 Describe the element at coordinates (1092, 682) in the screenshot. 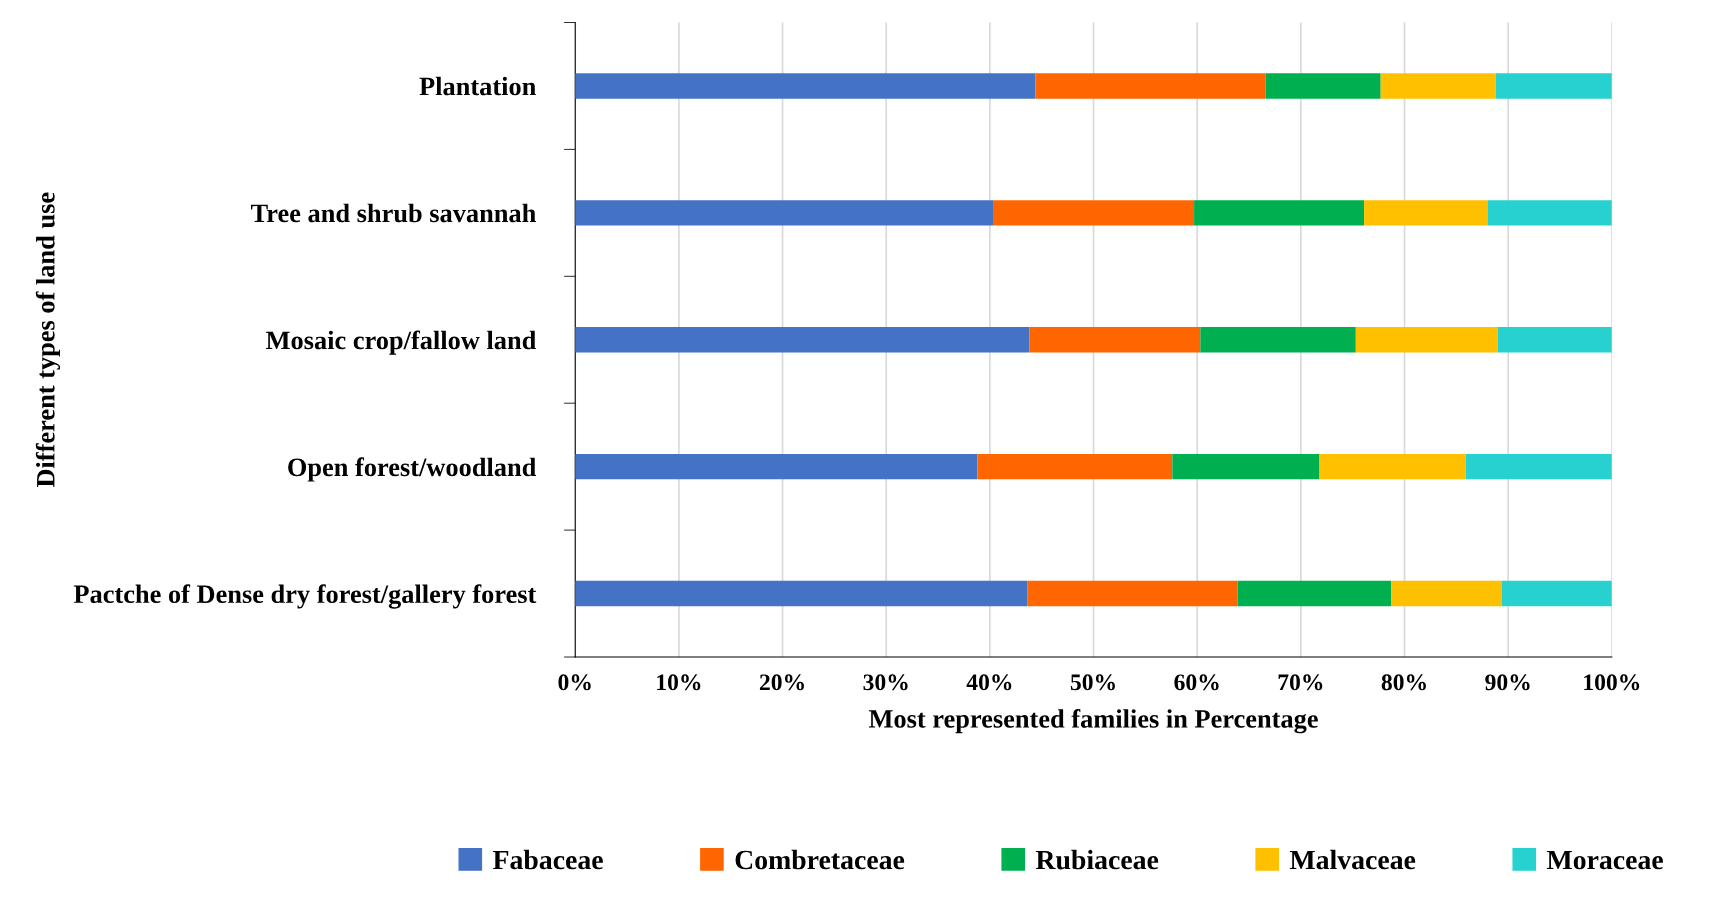

I see `x-tick-label: 50%` at that location.